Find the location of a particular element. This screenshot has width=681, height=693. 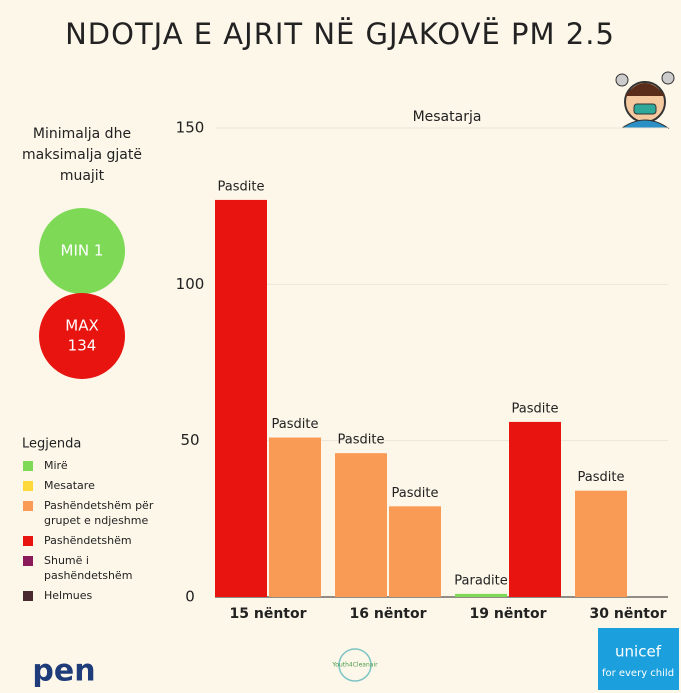

max-text: MAX is located at coordinates (81, 326).